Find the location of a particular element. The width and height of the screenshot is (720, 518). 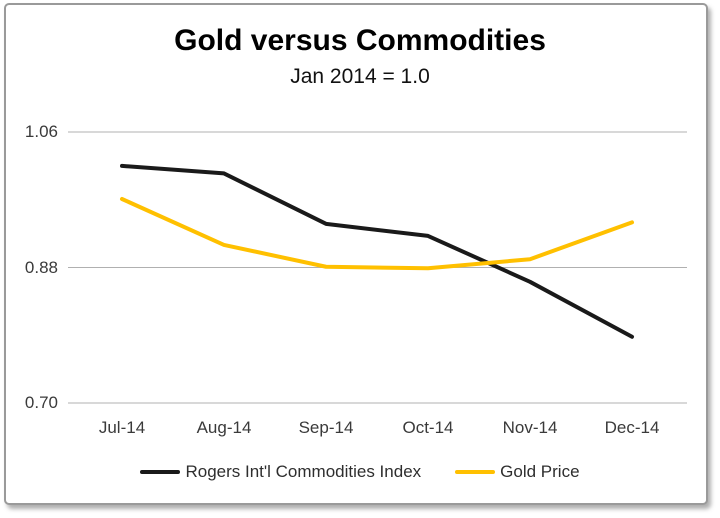

chart-subtitle: Jan 2014 = 1.0 is located at coordinates (360, 76).